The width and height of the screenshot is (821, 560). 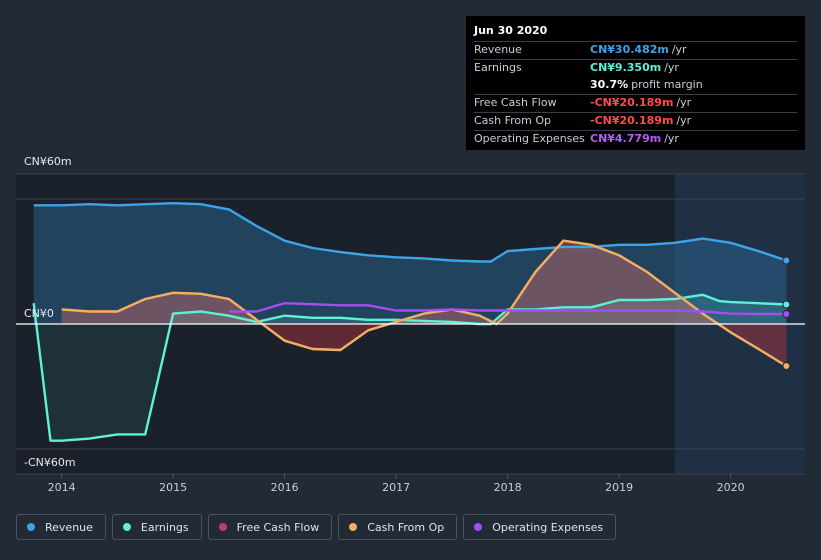 I want to click on tooltip-opex-value: CN¥4.779m, so click(x=626, y=138).